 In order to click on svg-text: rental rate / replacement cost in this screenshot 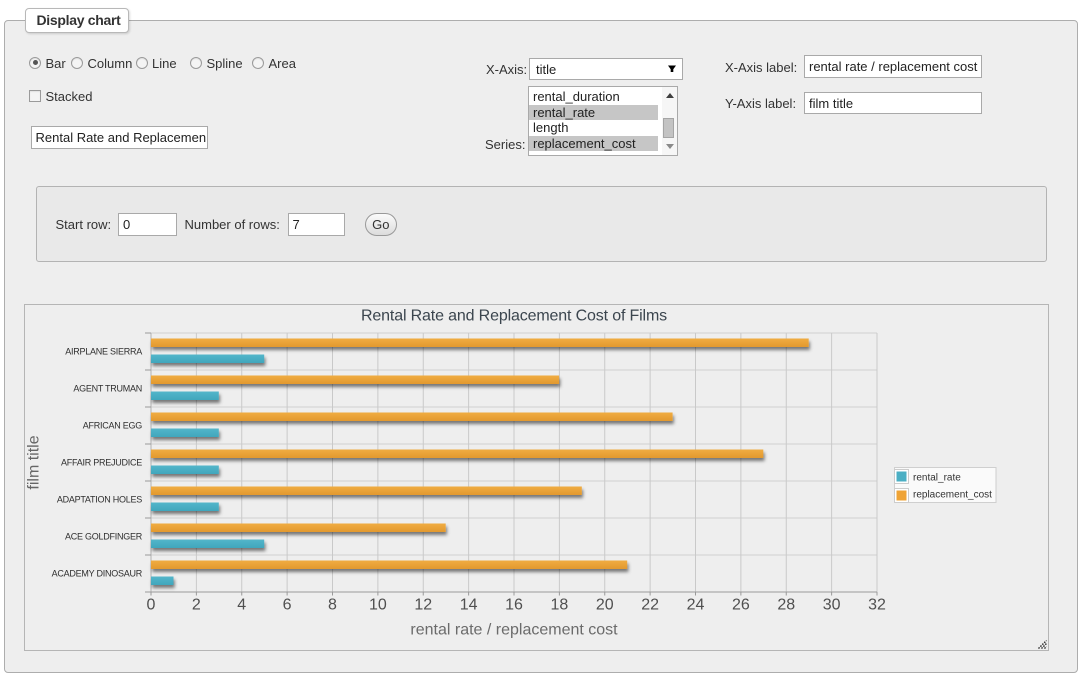, I will do `click(514, 630)`.